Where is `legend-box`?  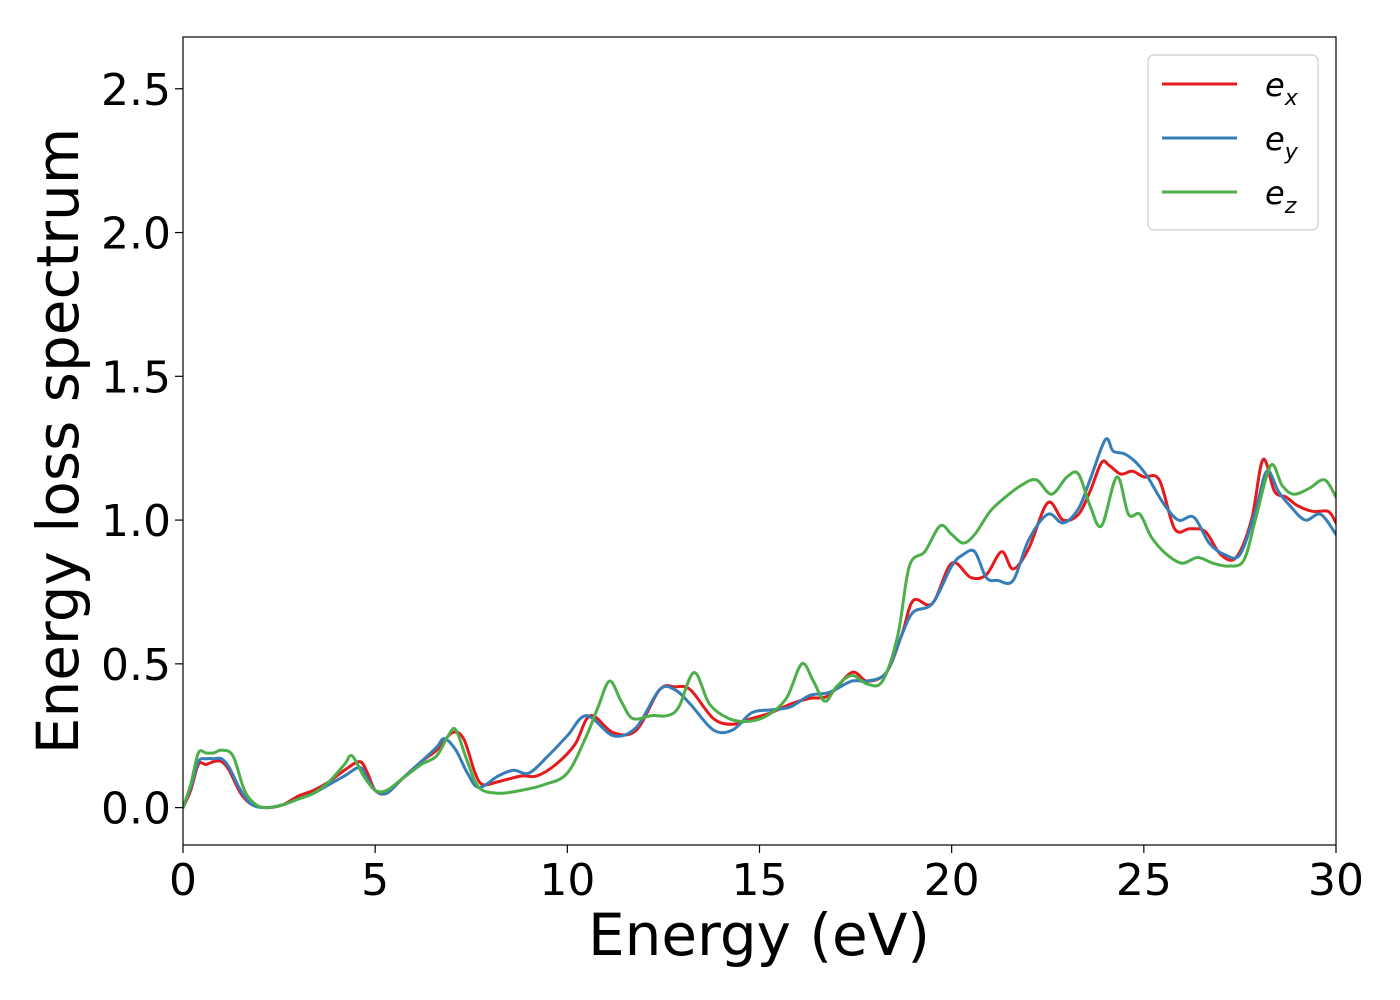 legend-box is located at coordinates (1233, 142).